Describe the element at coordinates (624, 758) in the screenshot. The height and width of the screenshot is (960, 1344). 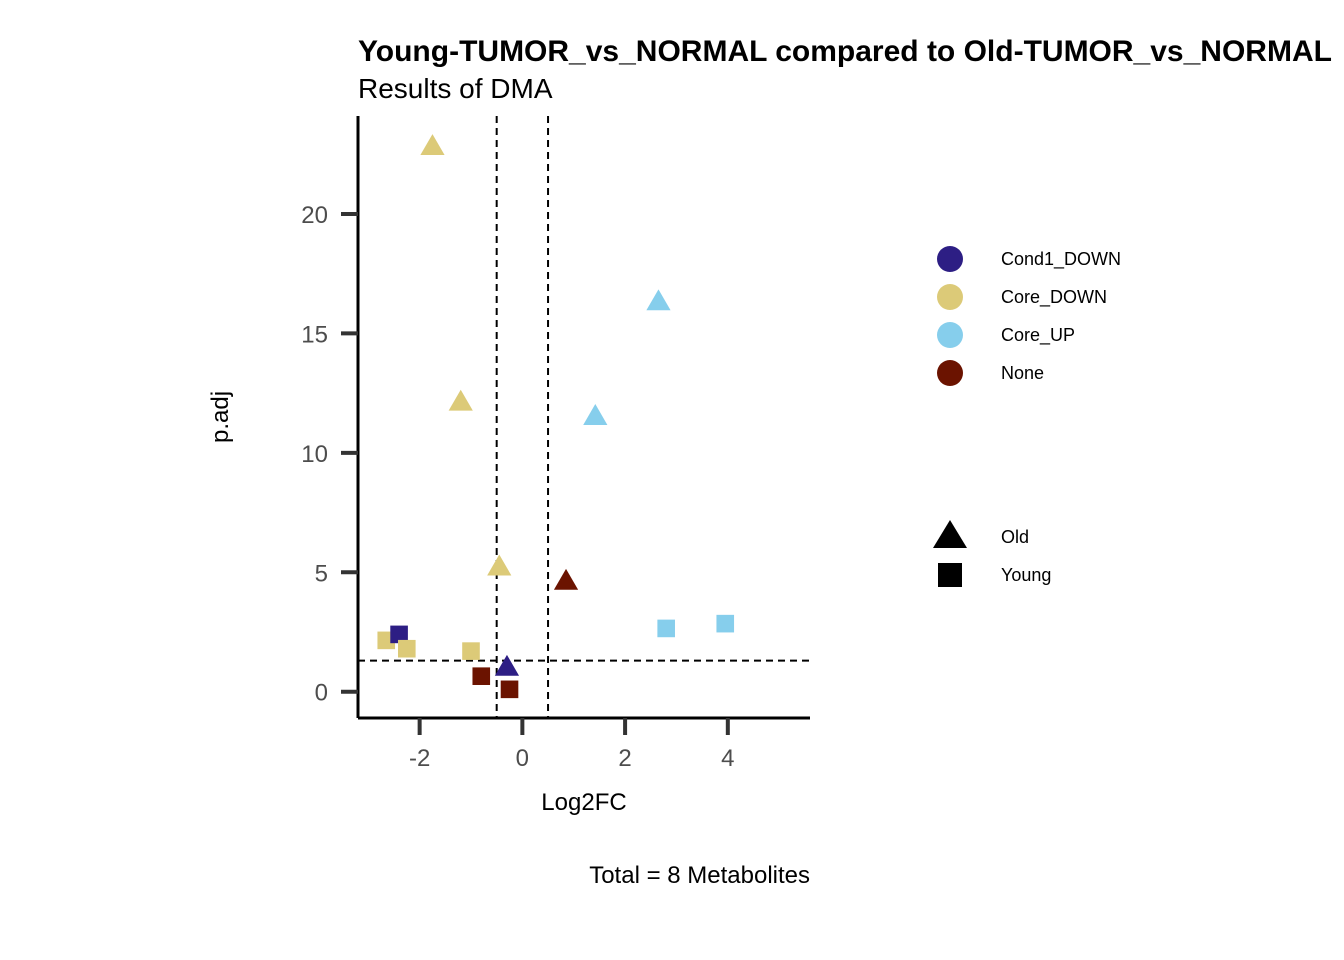
I see `x-tick-label: 2` at that location.